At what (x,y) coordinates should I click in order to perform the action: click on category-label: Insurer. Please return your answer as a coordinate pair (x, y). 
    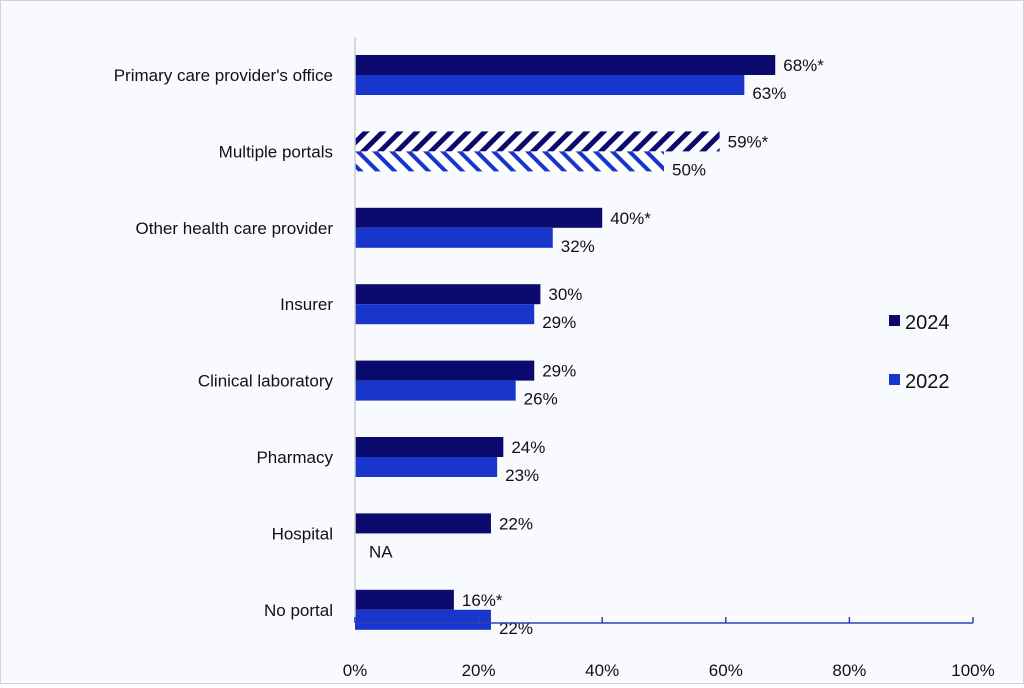
    Looking at the image, I should click on (306, 304).